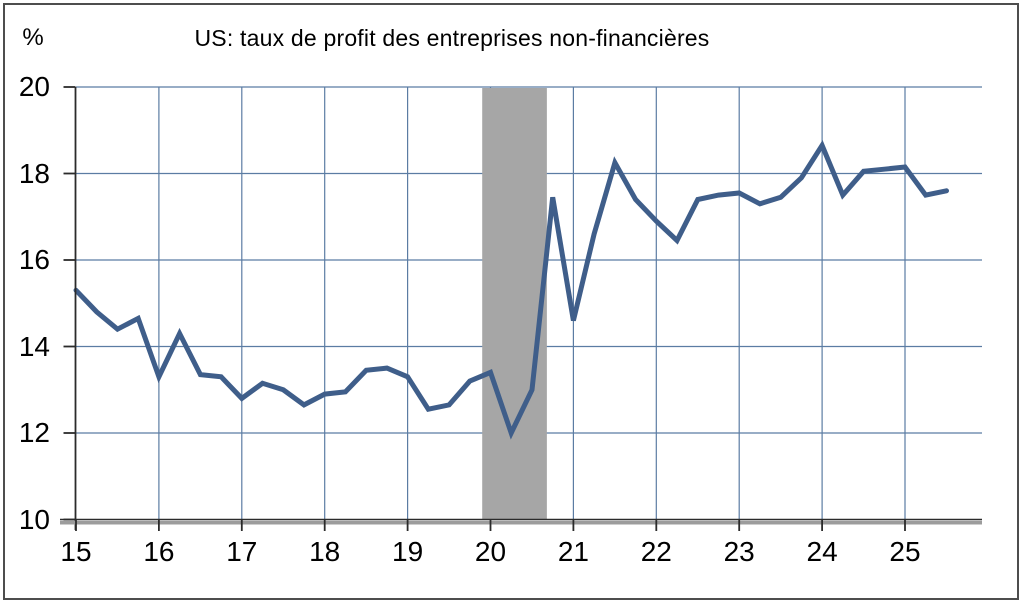 This screenshot has width=1024, height=604. What do you see at coordinates (33, 37) in the screenshot?
I see `y-axis-unit-label: %` at bounding box center [33, 37].